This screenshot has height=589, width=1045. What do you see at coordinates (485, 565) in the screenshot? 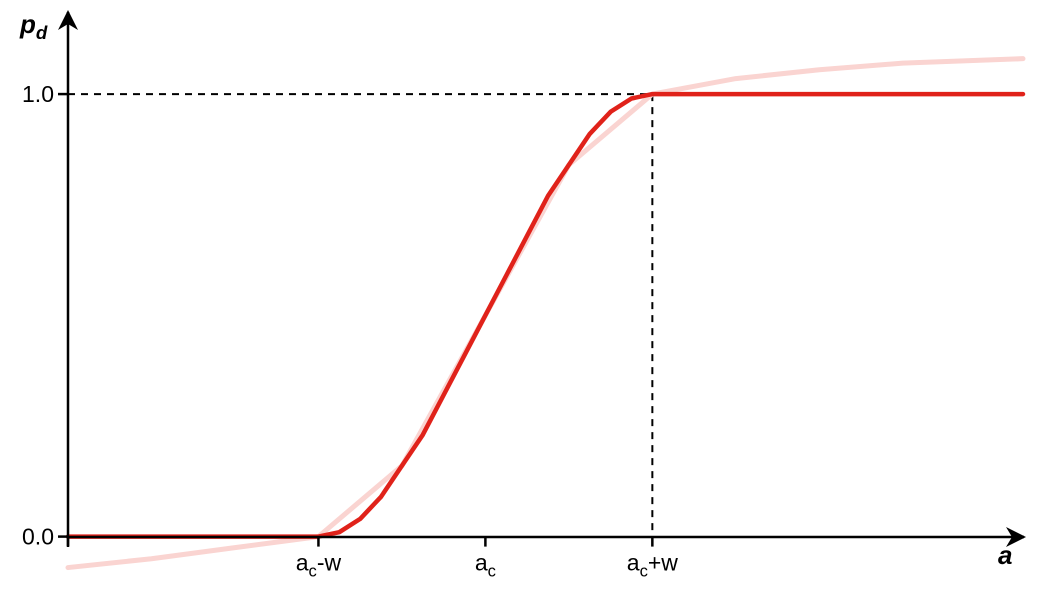
I see `x-tick-label: ac` at bounding box center [485, 565].